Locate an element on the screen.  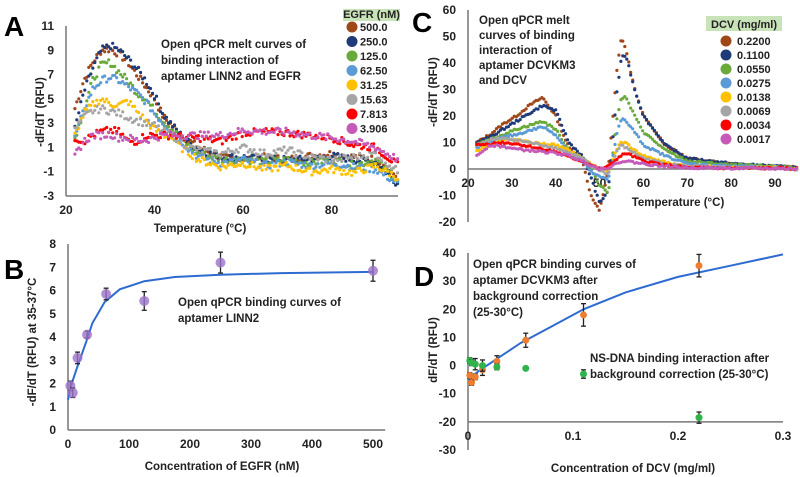
annotation-text: and DCV is located at coordinates (503, 81).